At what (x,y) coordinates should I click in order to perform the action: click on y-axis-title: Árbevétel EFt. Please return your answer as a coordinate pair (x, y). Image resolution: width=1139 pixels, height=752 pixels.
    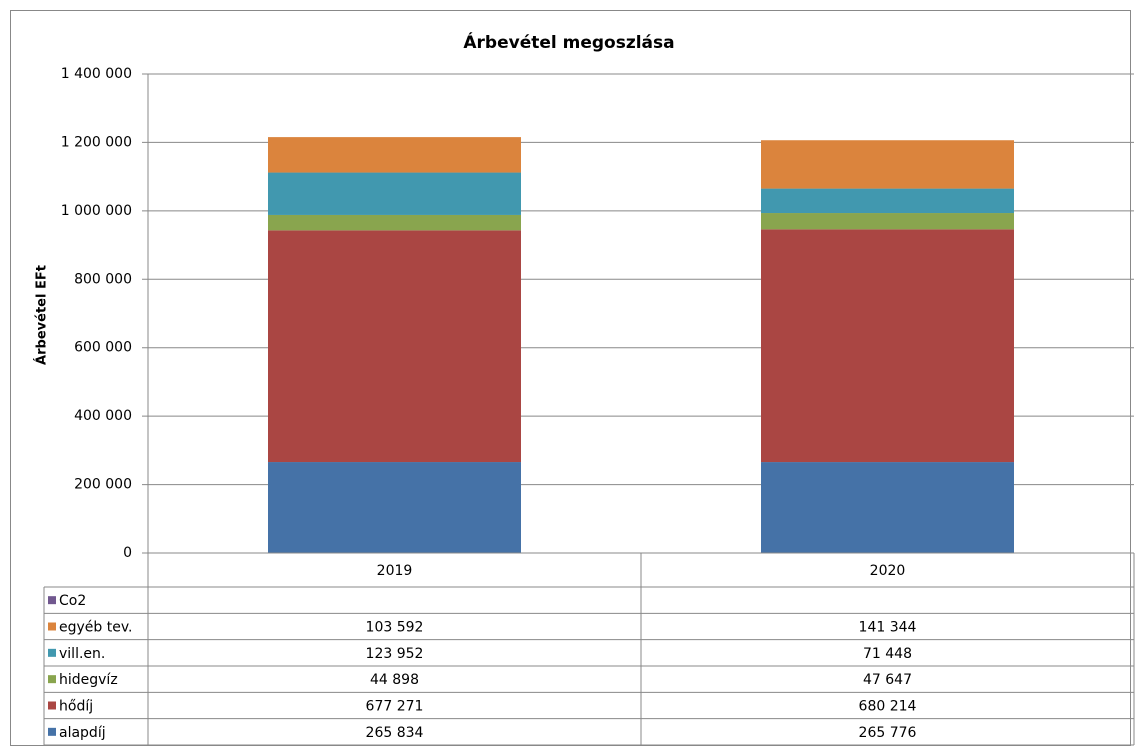
    Looking at the image, I should click on (42, 315).